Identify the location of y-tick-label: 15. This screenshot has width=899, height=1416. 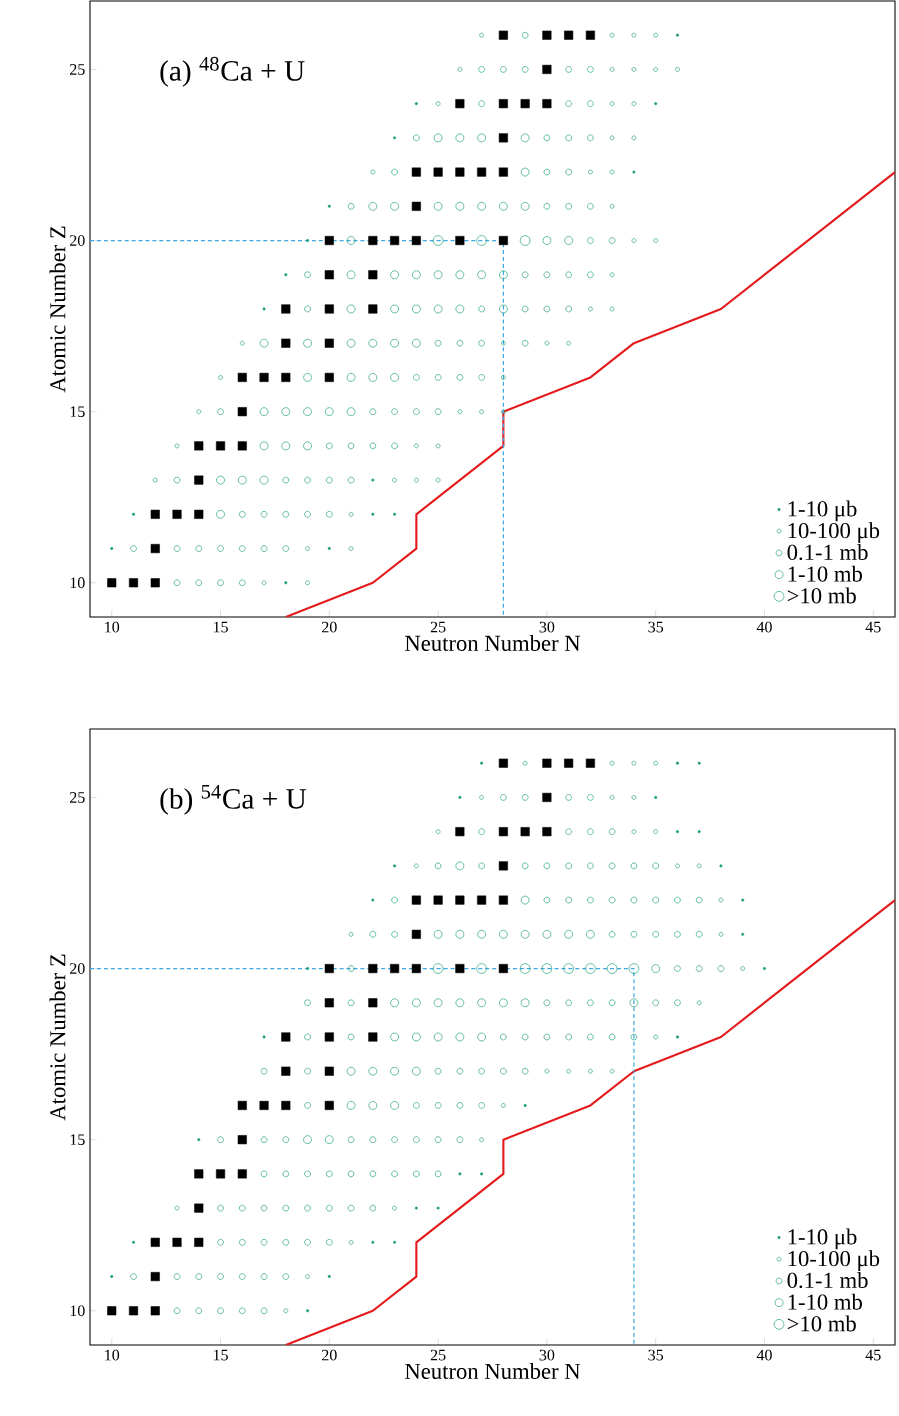
(77, 1140).